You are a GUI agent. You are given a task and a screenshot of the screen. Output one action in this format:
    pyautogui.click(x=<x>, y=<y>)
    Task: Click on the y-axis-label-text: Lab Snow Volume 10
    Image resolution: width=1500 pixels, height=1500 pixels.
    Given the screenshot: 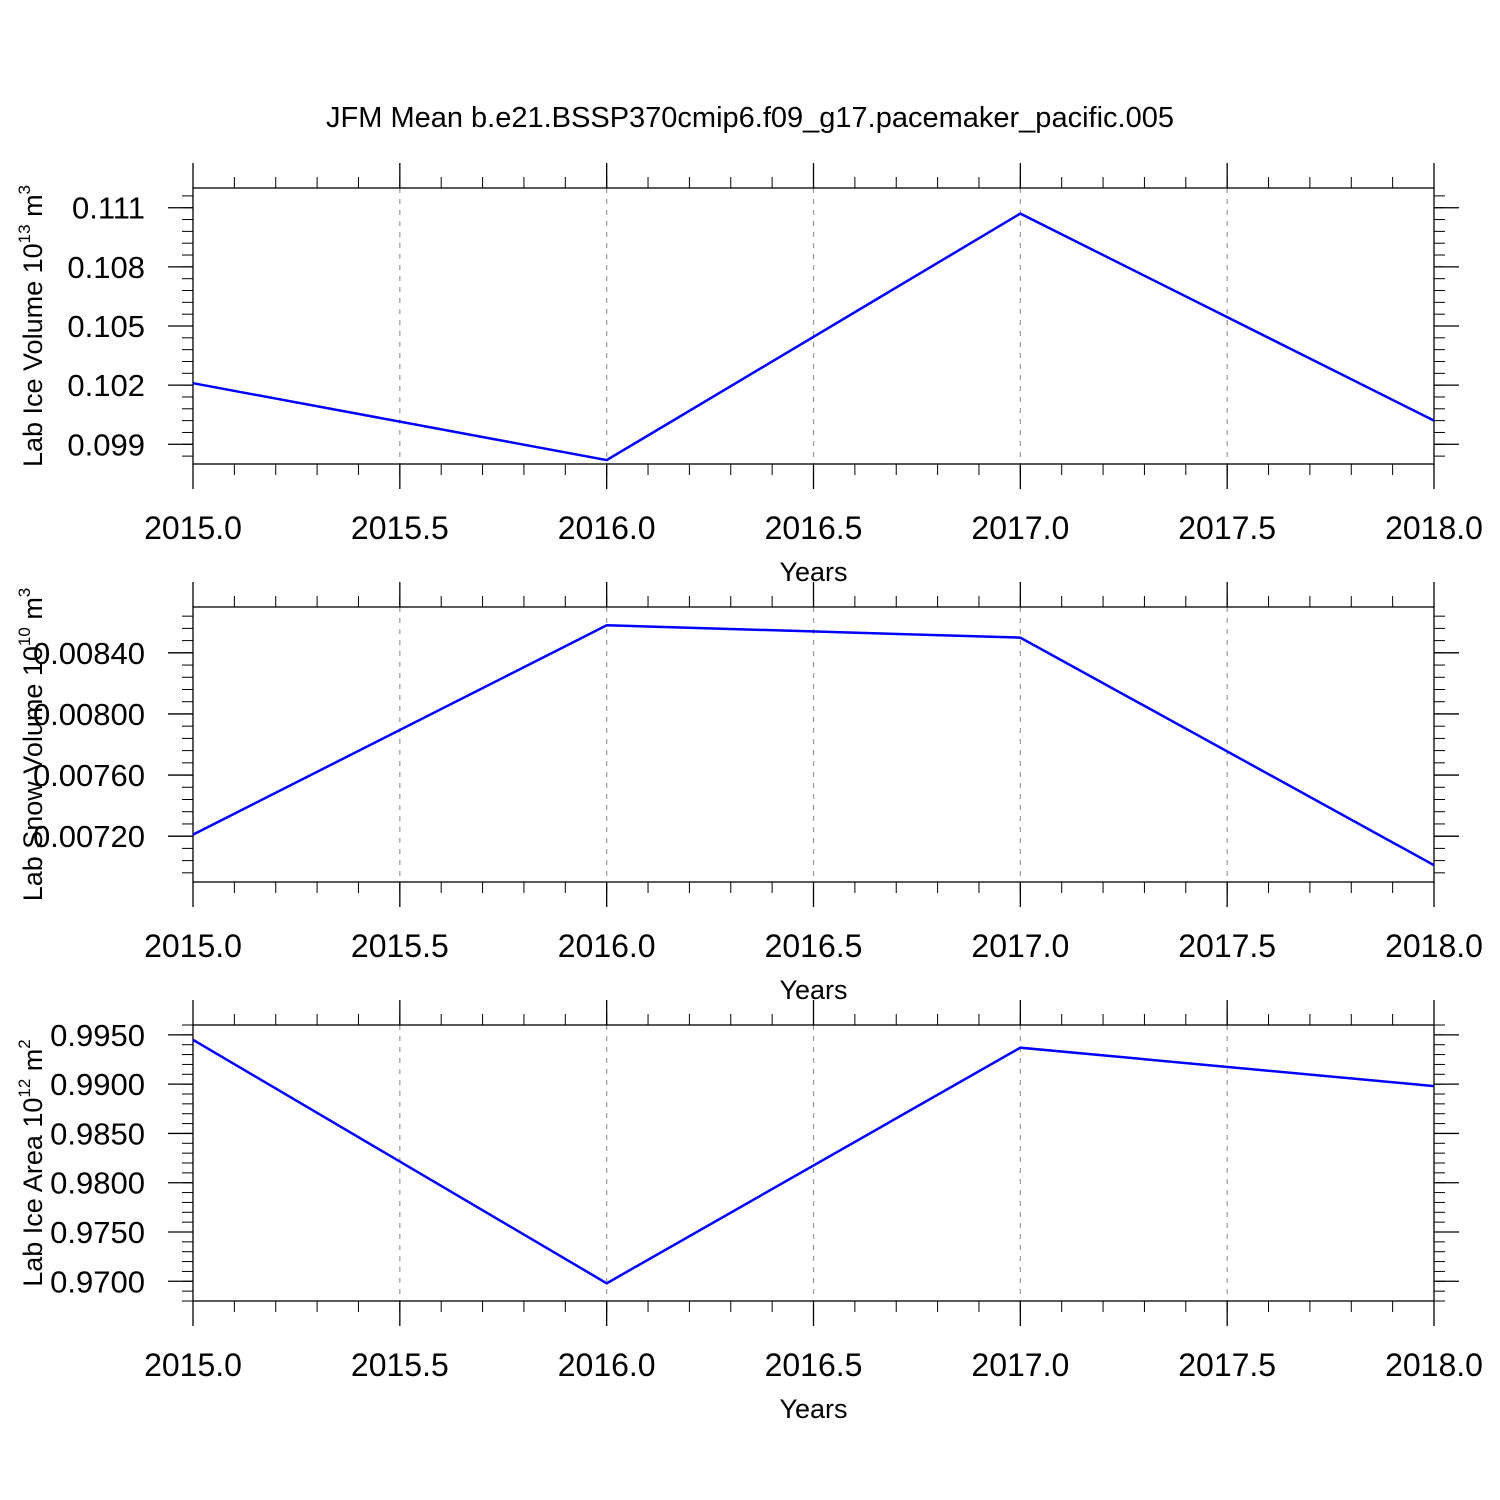 What is the action you would take?
    pyautogui.click(x=33, y=773)
    